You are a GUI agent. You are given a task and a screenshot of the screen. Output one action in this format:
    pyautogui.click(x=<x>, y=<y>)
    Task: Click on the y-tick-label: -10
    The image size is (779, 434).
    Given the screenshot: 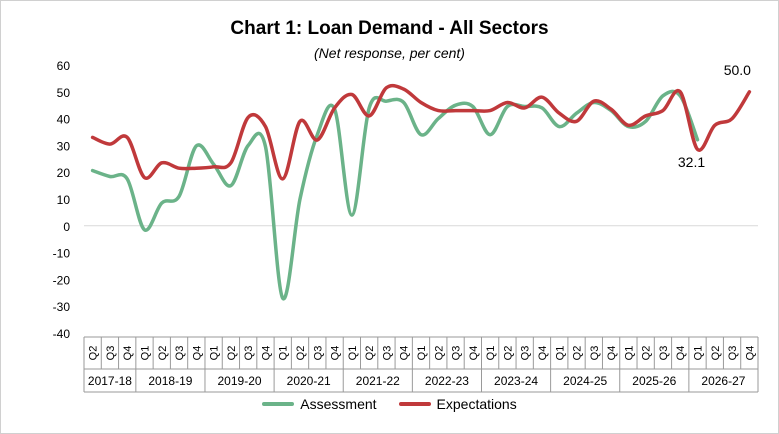 What is the action you would take?
    pyautogui.click(x=62, y=254)
    